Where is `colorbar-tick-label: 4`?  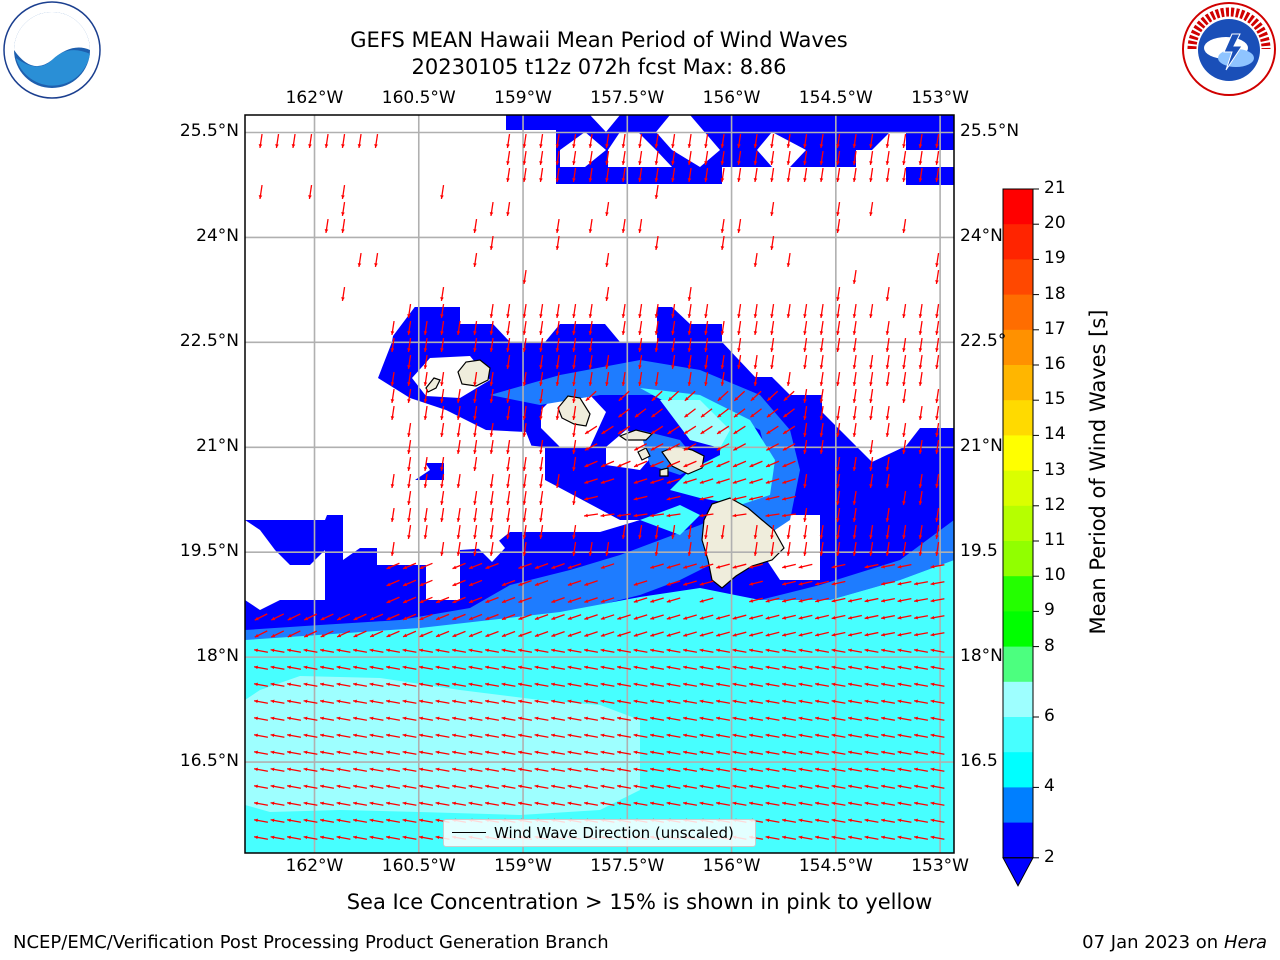
colorbar-tick-label: 4 is located at coordinates (1049, 786).